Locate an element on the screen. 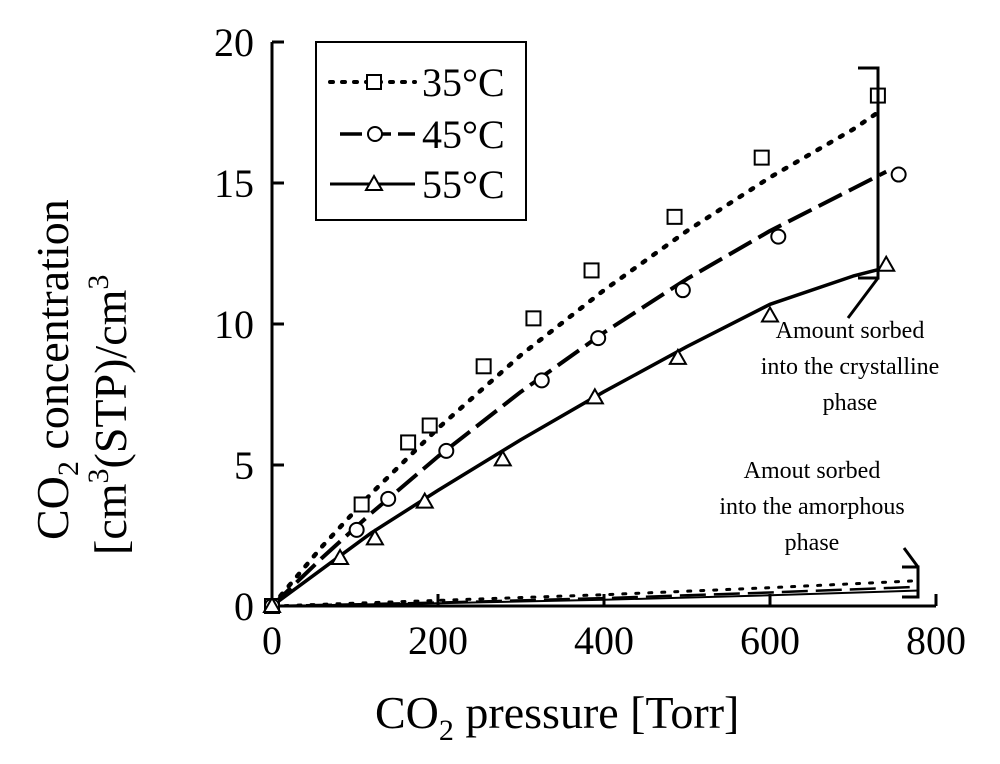 This screenshot has width=1000, height=764. y-tick-label: 10 is located at coordinates (234, 324).